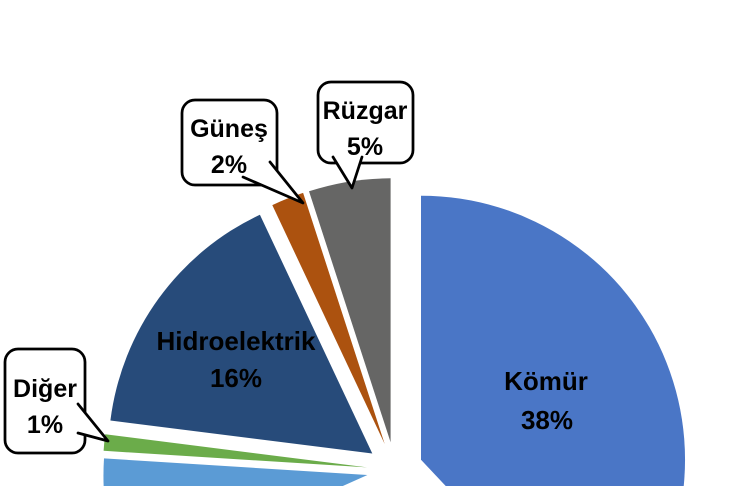  I want to click on callout-gunes: Güneş 2%, so click(242, 151).